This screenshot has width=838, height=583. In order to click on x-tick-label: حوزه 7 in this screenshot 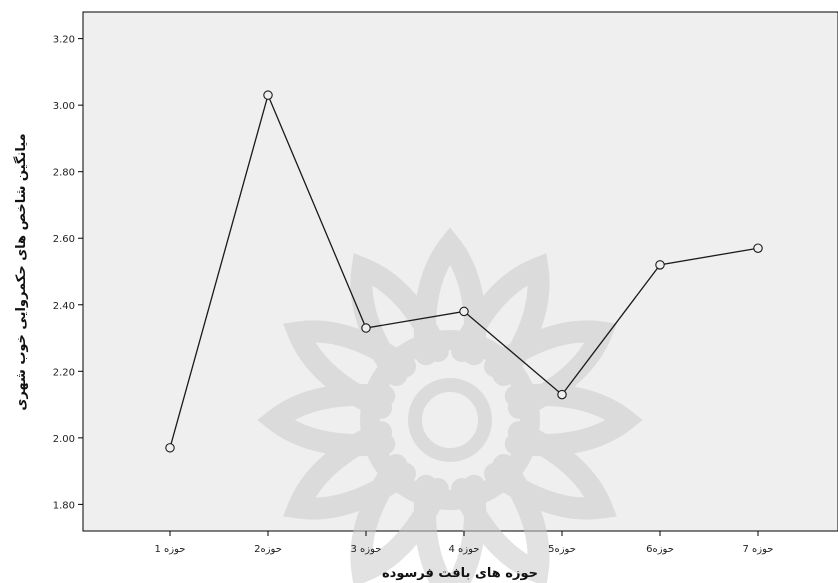, I will do `click(758, 549)`.